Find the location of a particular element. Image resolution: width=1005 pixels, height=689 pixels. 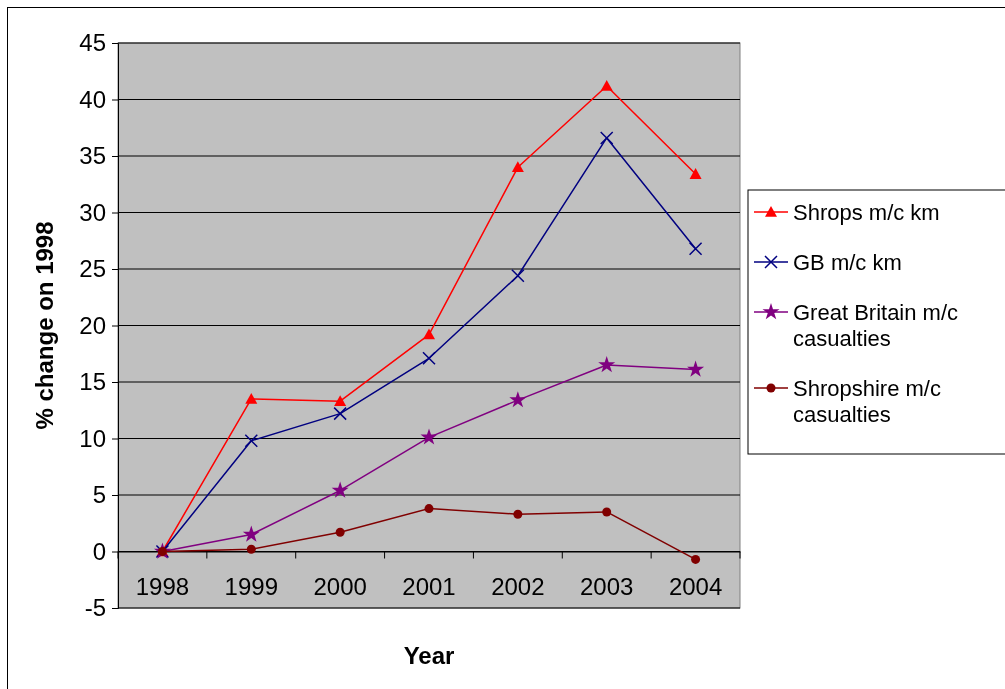

y-tick-label: 40 is located at coordinates (92, 99).